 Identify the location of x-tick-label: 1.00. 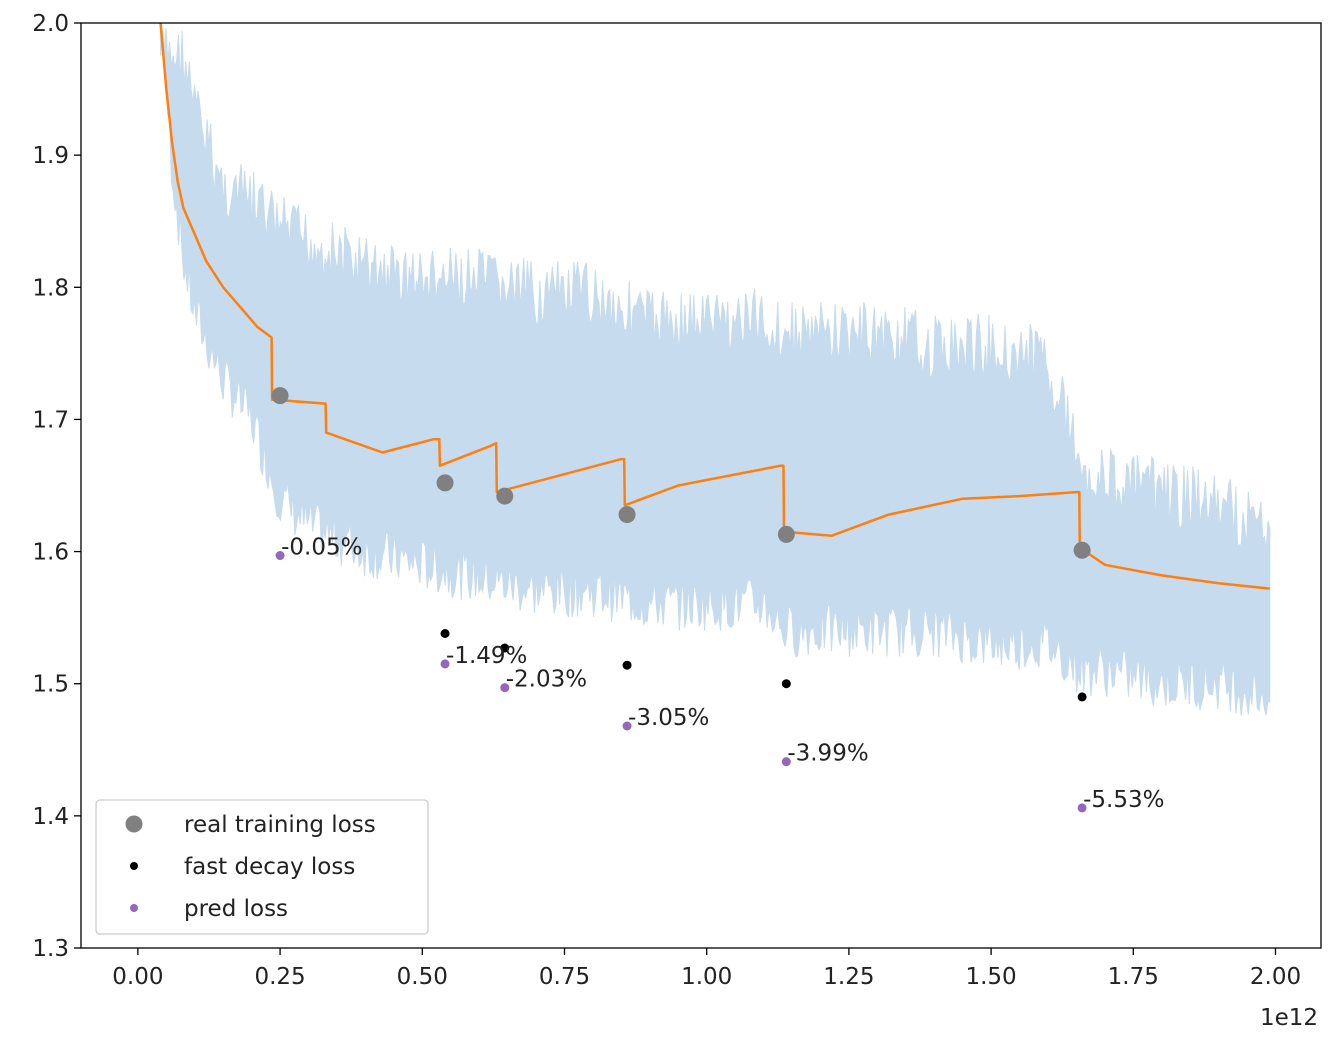
(706, 977).